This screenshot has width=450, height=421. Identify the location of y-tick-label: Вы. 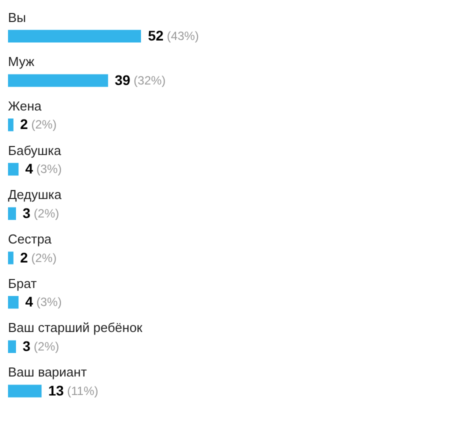
(17, 17).